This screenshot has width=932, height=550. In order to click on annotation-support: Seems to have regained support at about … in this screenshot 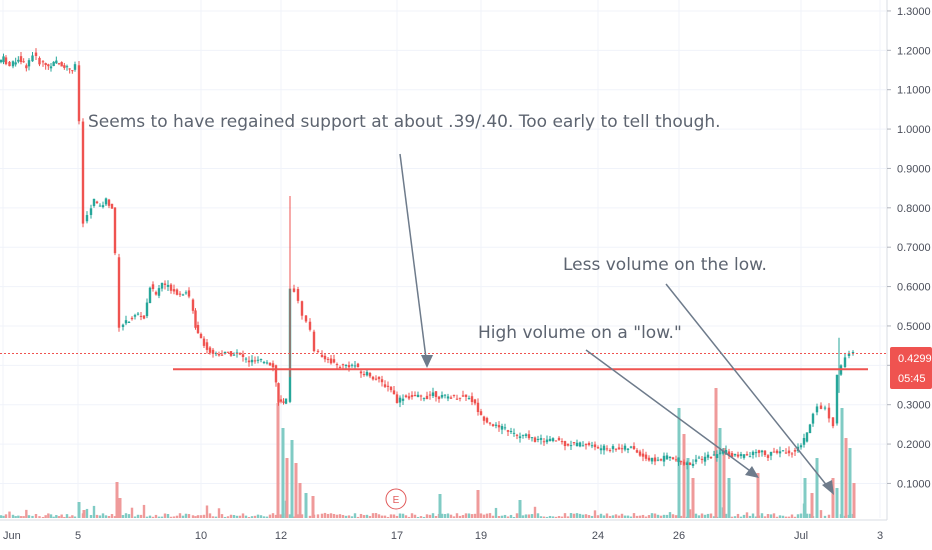, I will do `click(404, 122)`.